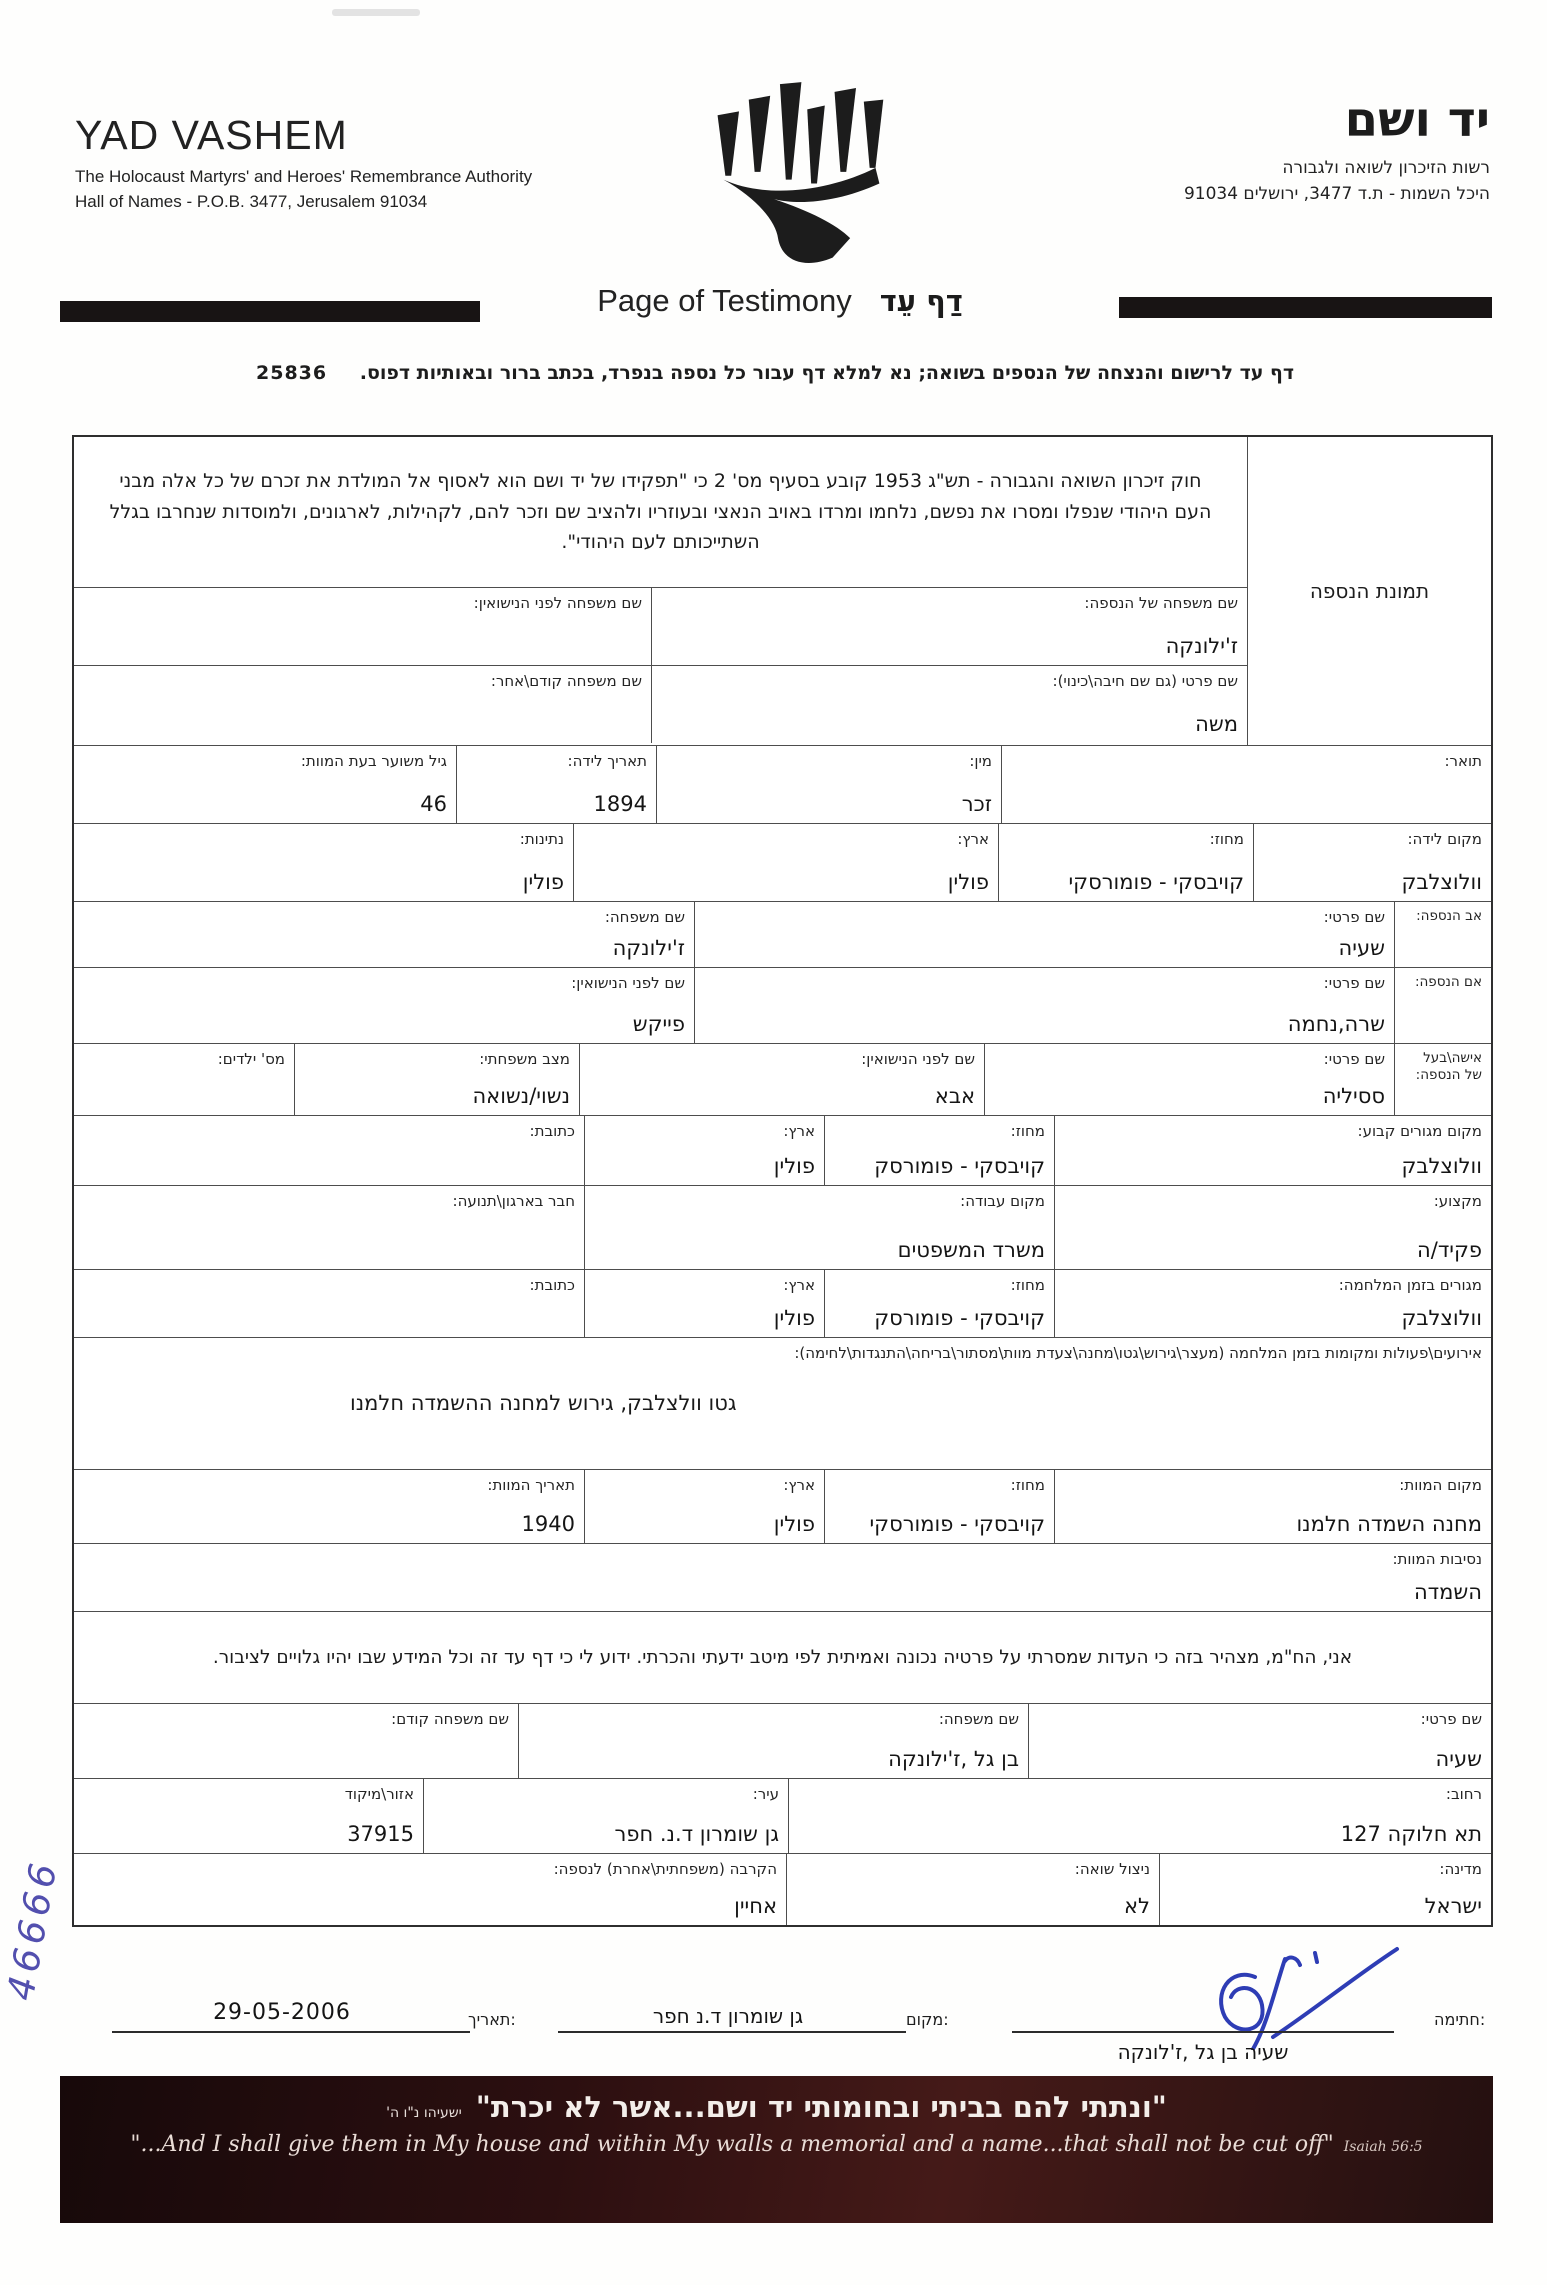 The height and width of the screenshot is (2285, 1547). I want to click on field-wartime-address: כתובת:, so click(552, 1285).